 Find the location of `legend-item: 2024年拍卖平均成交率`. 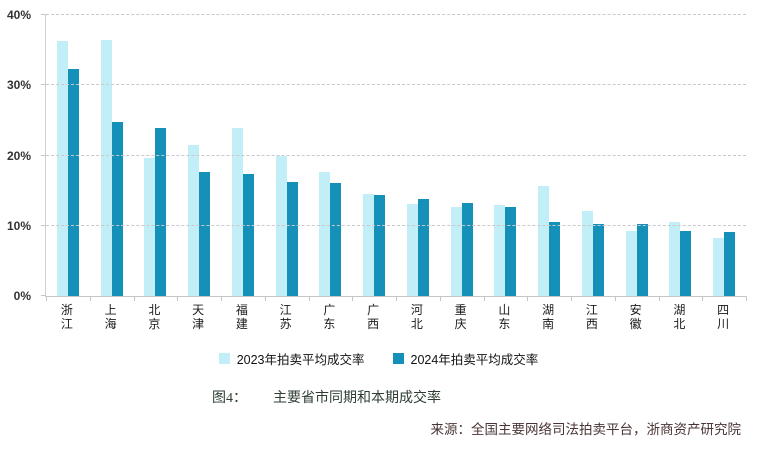

legend-item: 2024年拍卖平均成交率 is located at coordinates (465, 358).